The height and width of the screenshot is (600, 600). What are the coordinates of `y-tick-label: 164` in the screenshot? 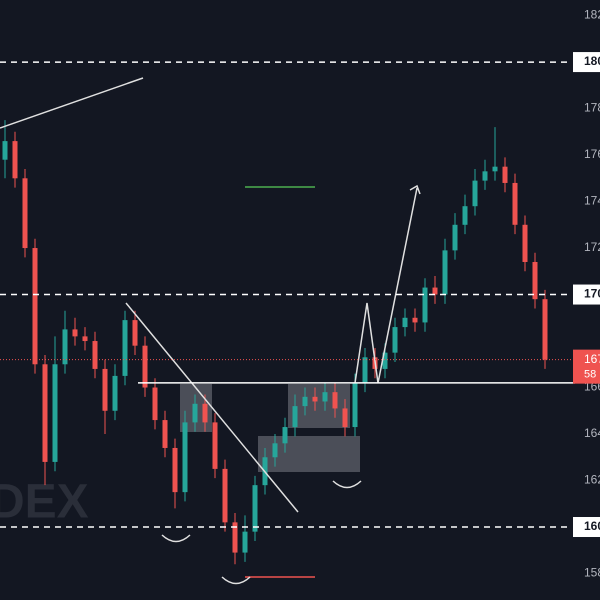 It's located at (592, 433).